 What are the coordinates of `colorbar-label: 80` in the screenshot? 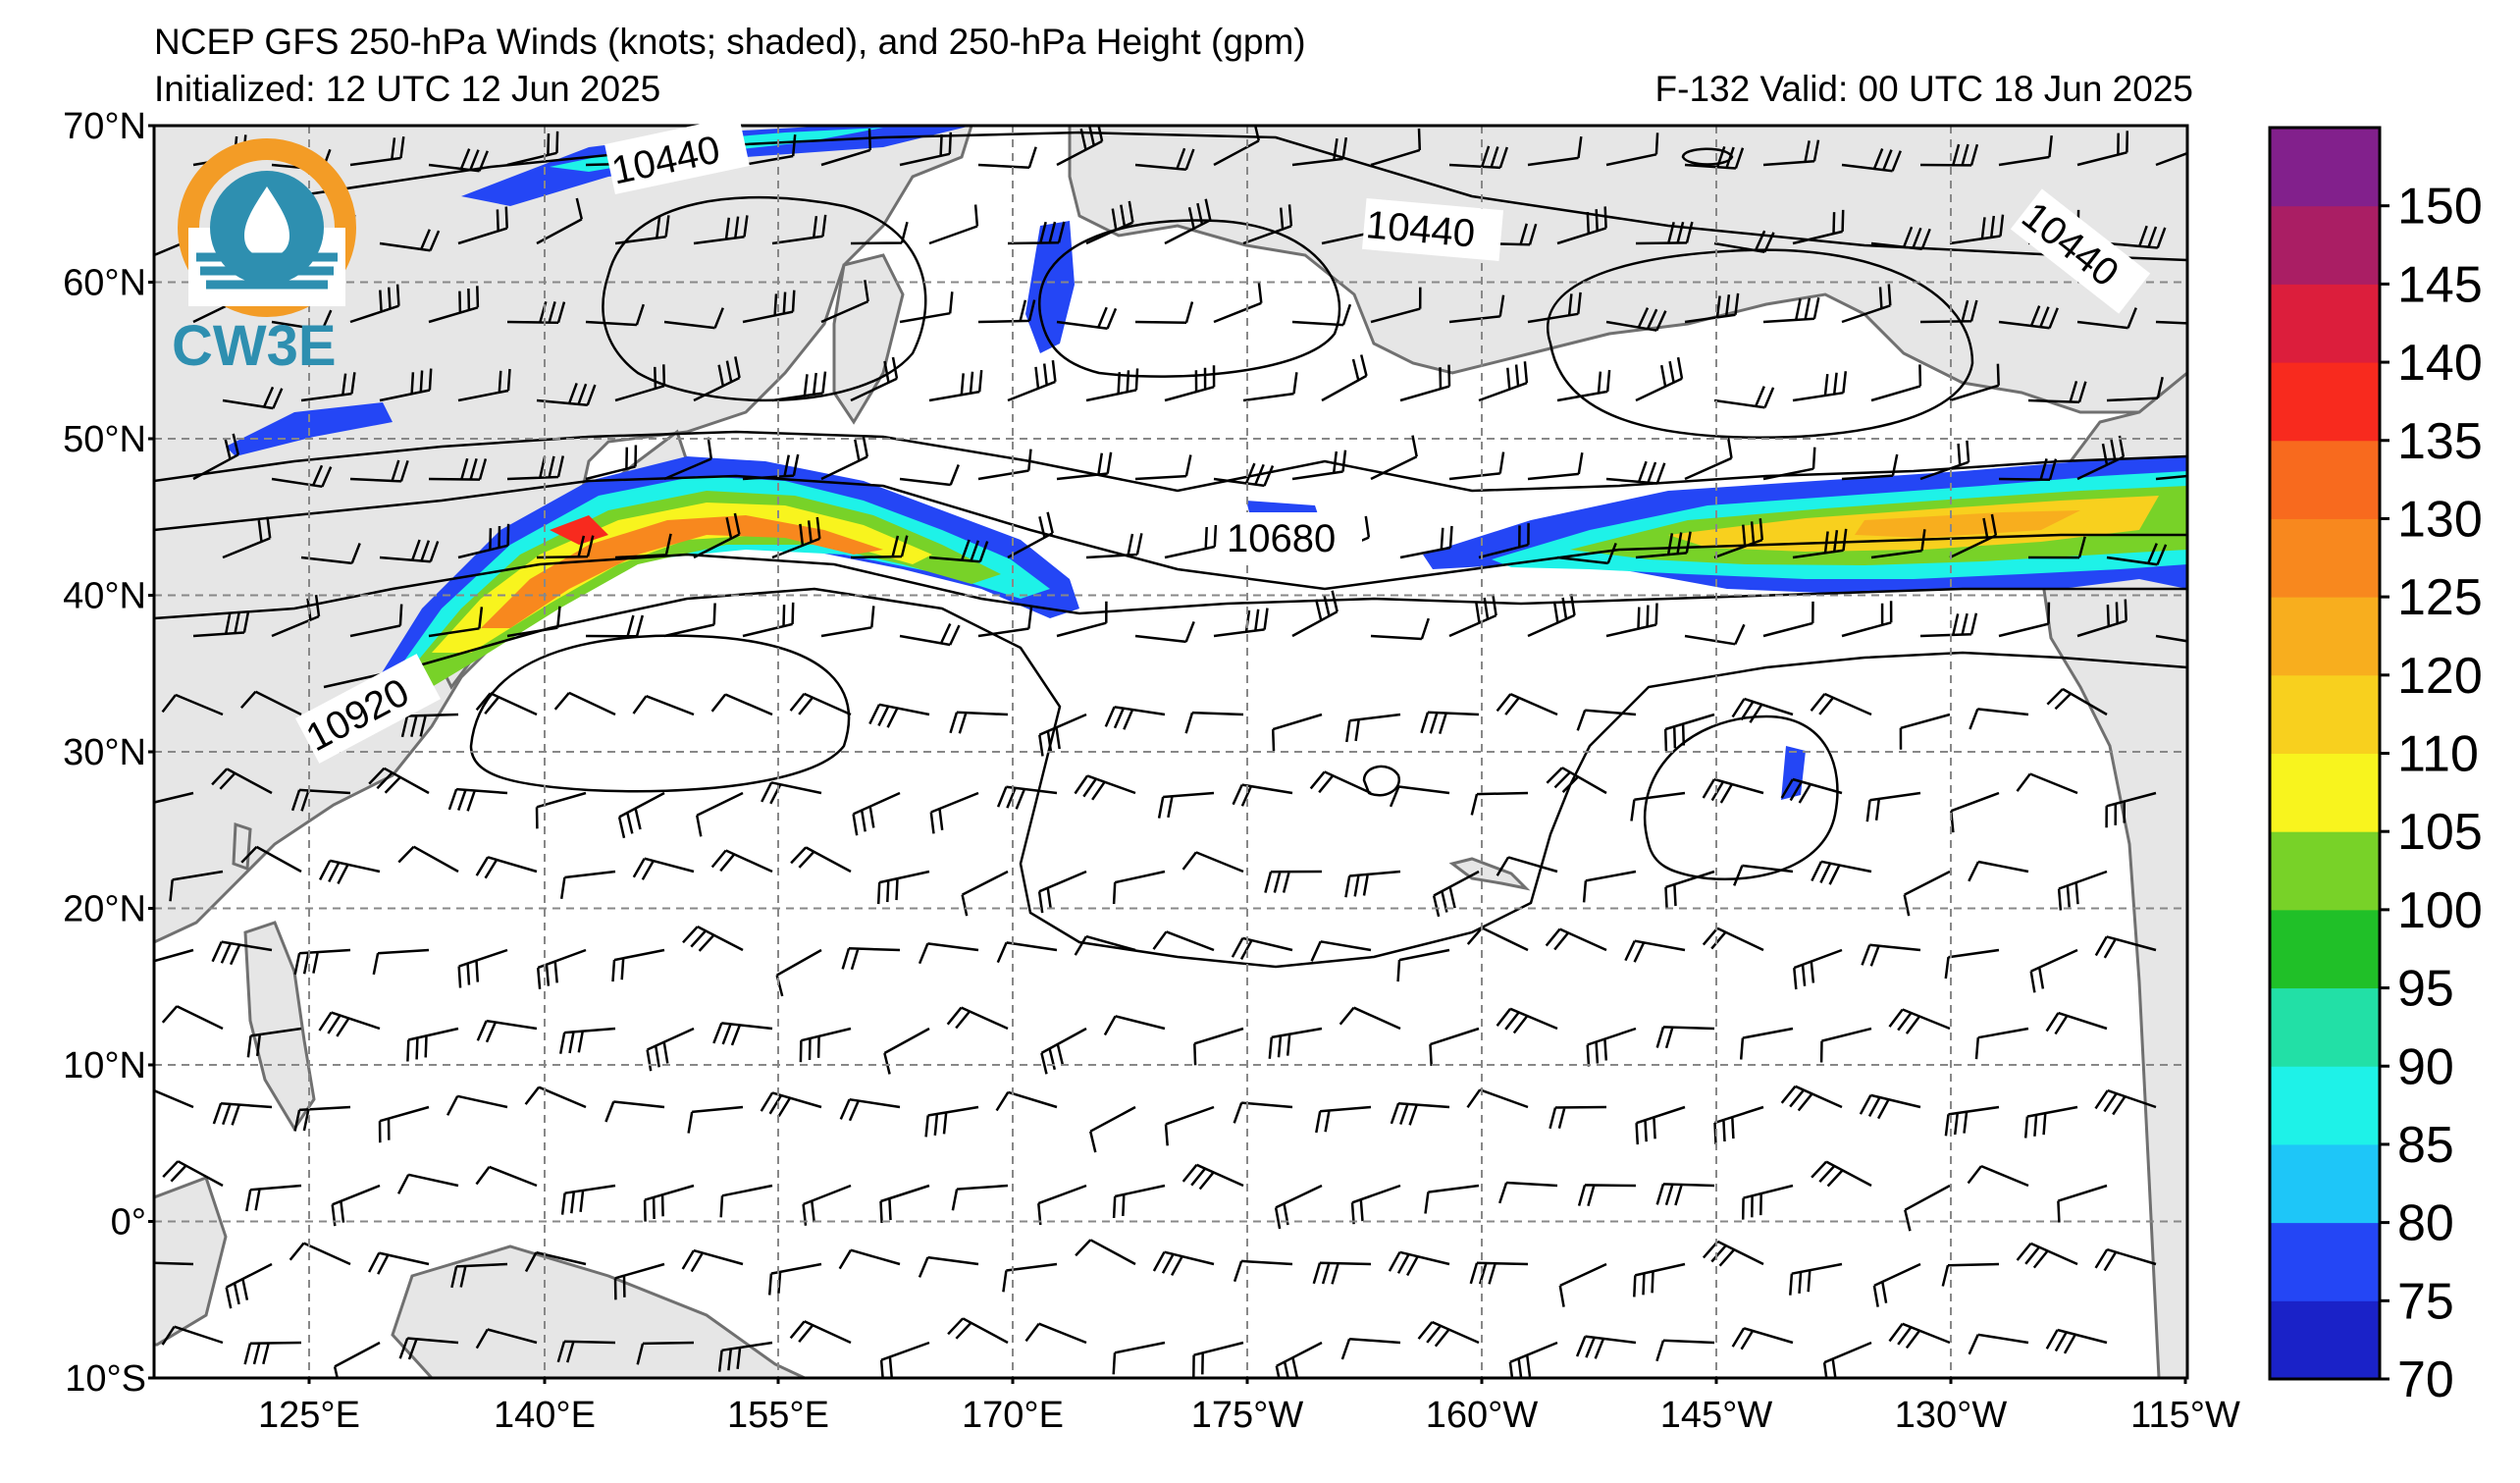 It's located at (2425, 1224).